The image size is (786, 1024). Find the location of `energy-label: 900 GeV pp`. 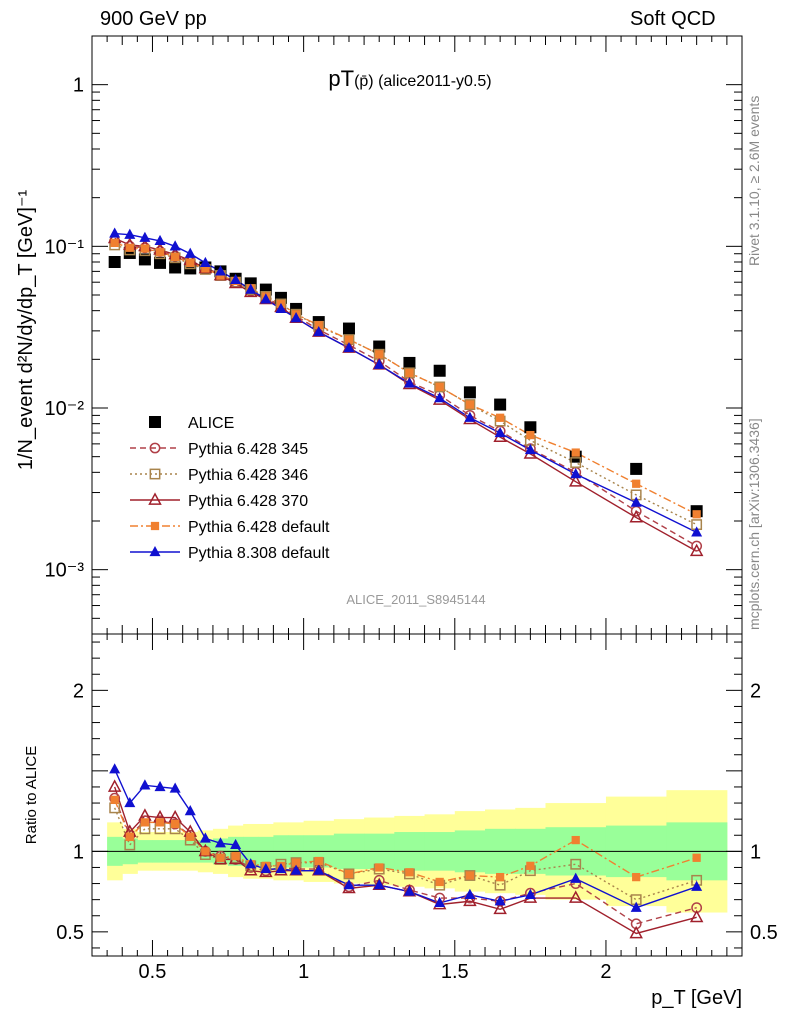

energy-label: 900 GeV pp is located at coordinates (153, 19).